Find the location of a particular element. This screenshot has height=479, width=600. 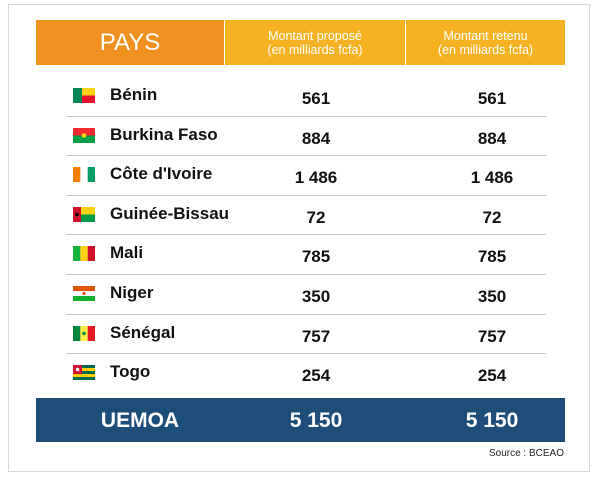

row: Guinée-Bissau 72 72 is located at coordinates (306, 216).